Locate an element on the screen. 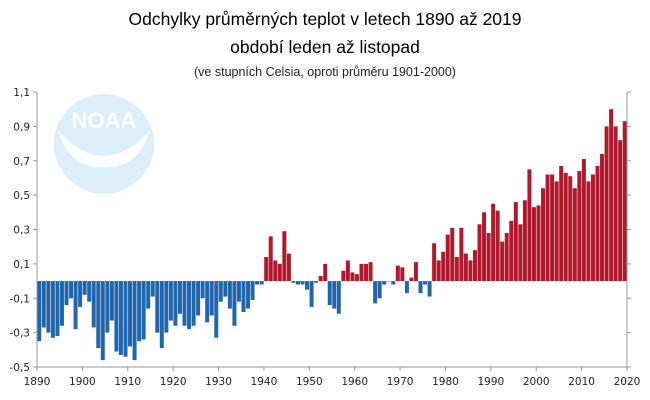 This screenshot has height=400, width=650. bar-1978 is located at coordinates (438, 271).